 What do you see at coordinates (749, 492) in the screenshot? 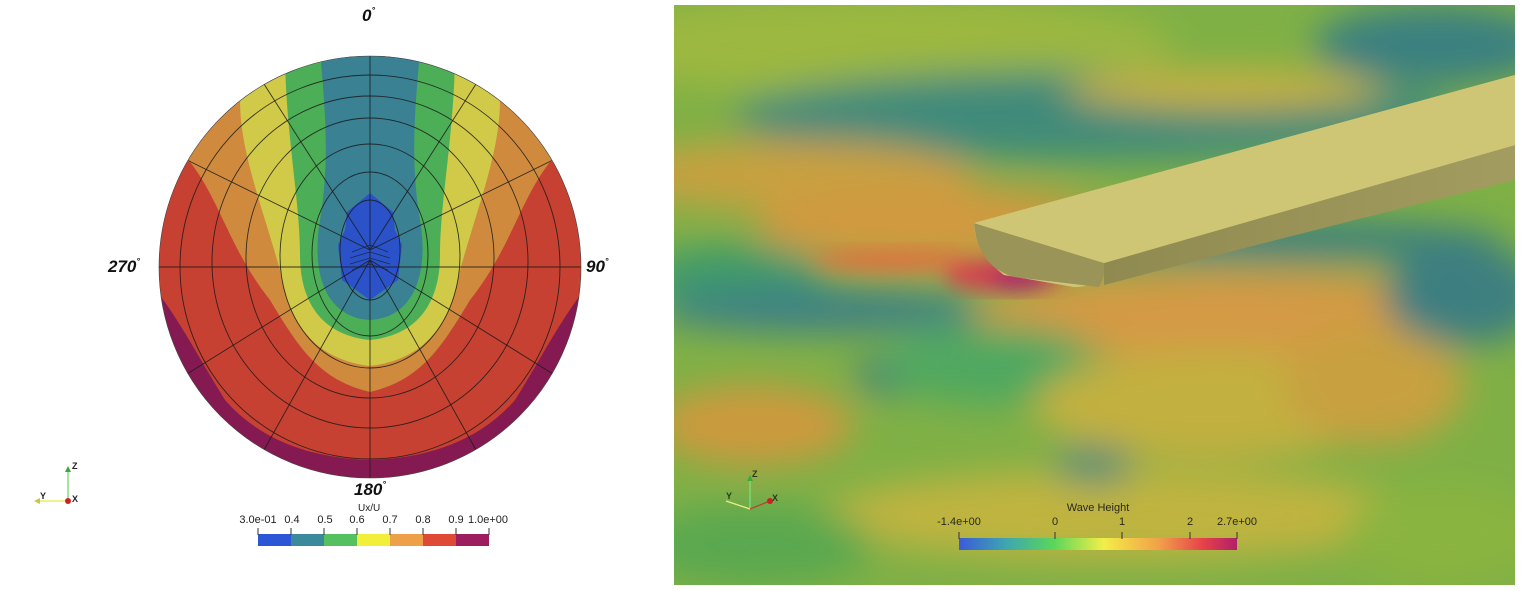
I see `orientation-axes-right` at bounding box center [749, 492].